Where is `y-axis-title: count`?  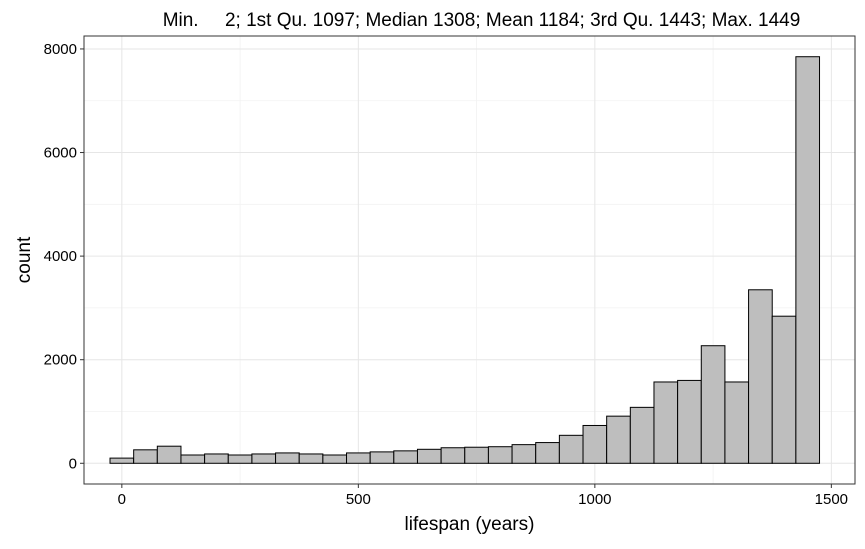
y-axis-title: count is located at coordinates (24, 259).